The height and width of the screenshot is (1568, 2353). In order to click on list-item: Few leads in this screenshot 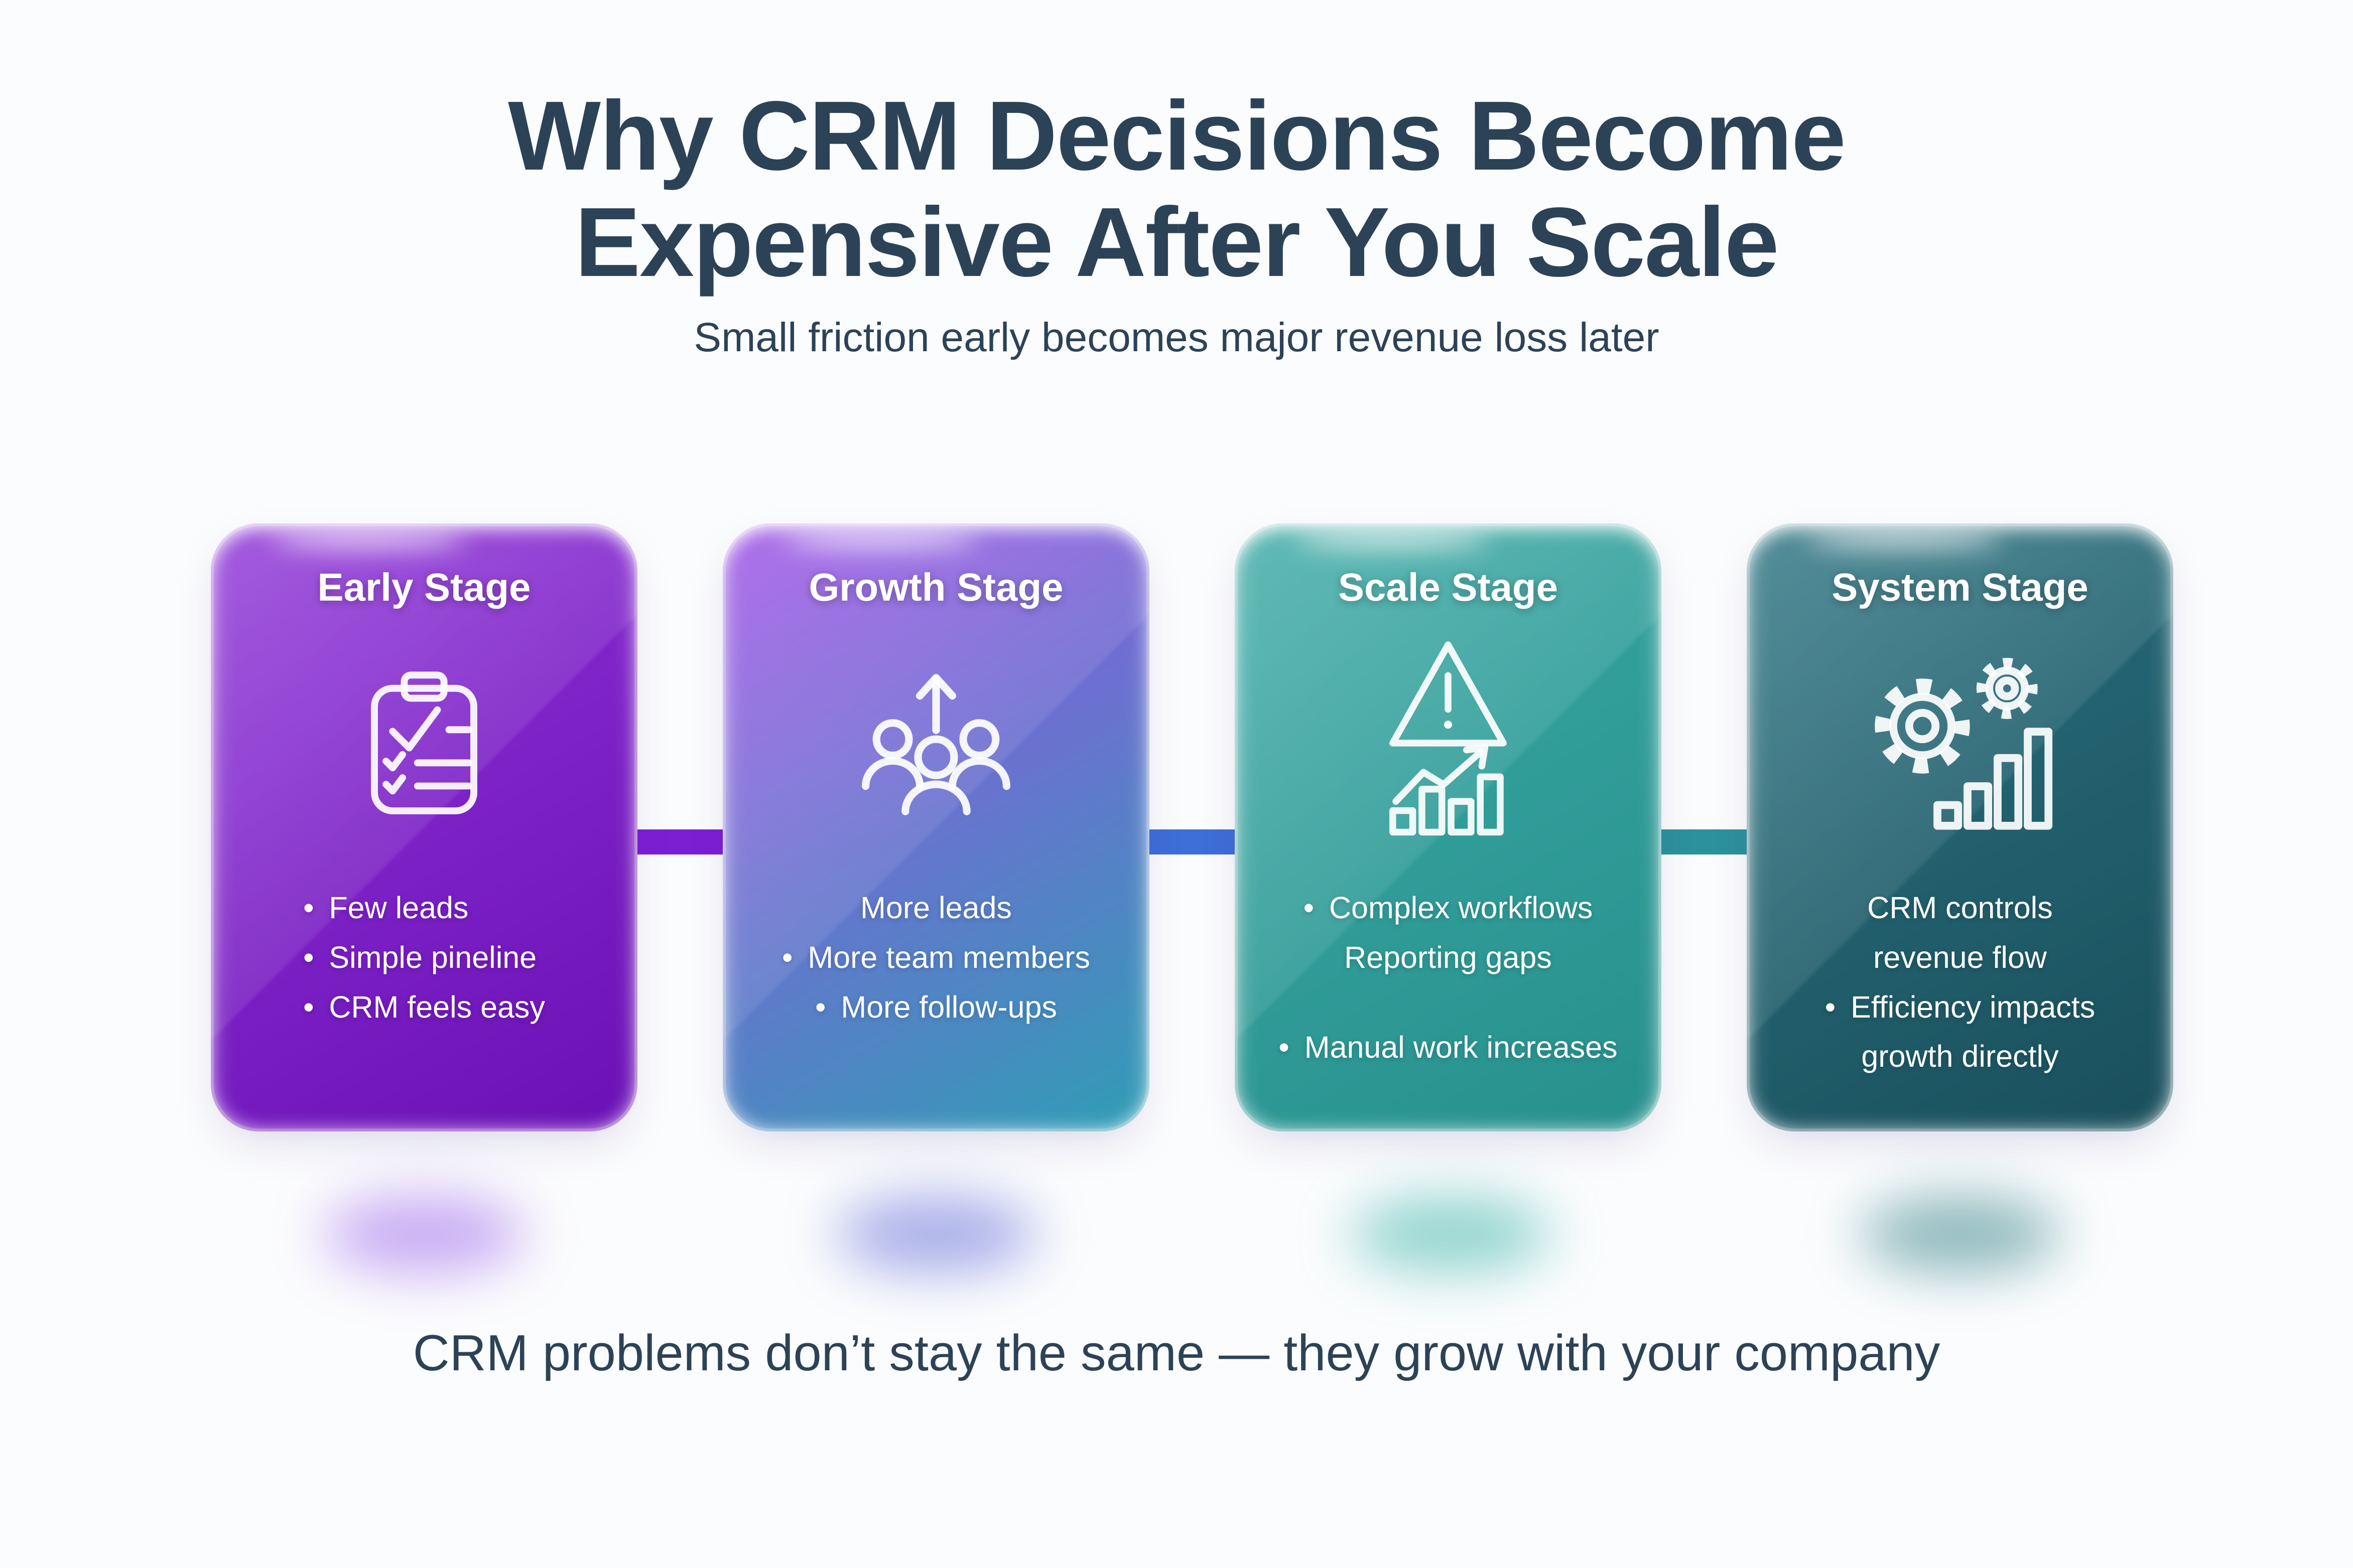, I will do `click(424, 908)`.